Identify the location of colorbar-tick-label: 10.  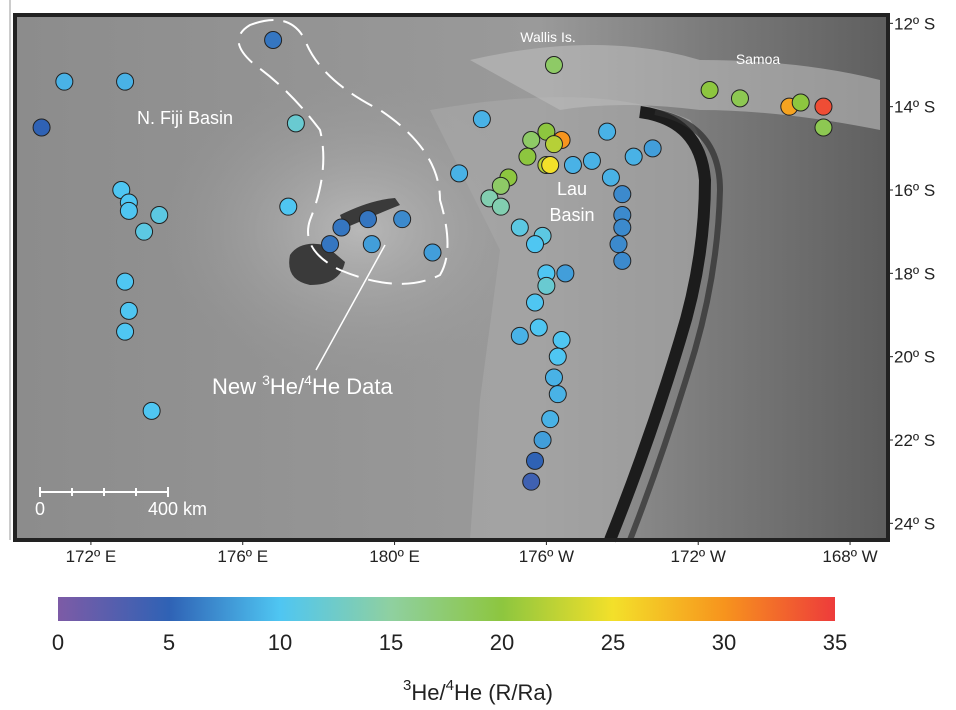
(280, 642).